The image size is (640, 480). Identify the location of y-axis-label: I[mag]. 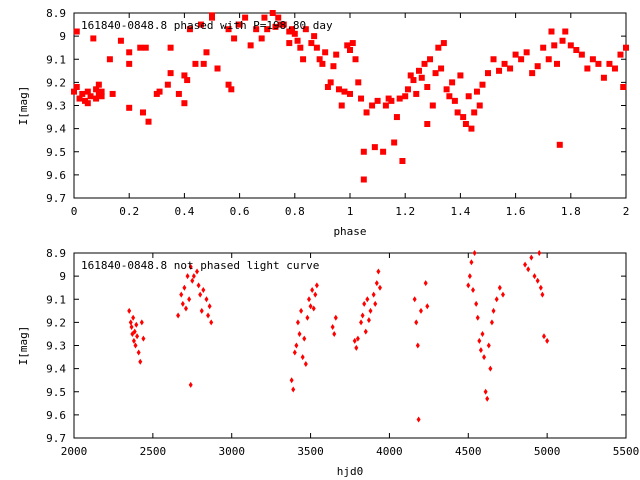
(23, 346).